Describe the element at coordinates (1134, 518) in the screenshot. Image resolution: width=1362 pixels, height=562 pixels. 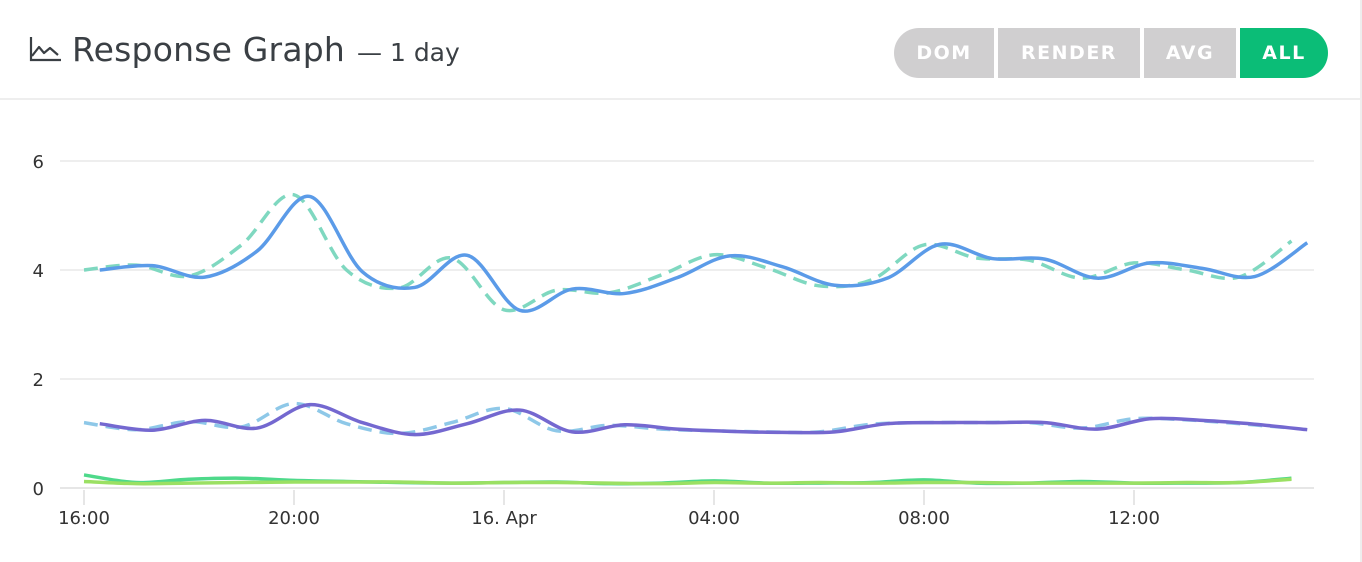
I see `x-tick-label: 12:00` at that location.